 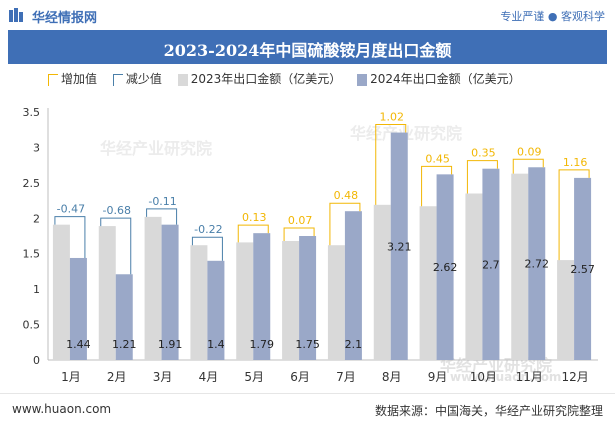 What do you see at coordinates (53, 79) in the screenshot?
I see `increase-swatch-icon` at bounding box center [53, 79].